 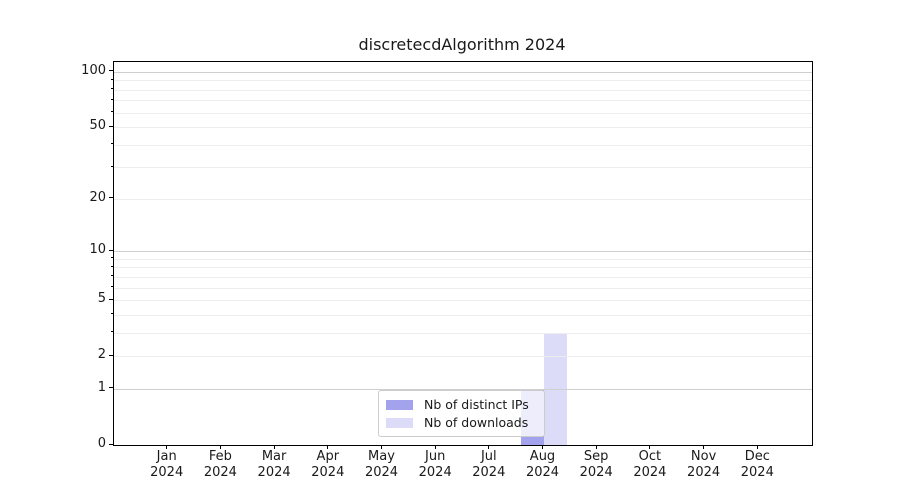 What do you see at coordinates (757, 456) in the screenshot?
I see `x-tick-month: Dec` at bounding box center [757, 456].